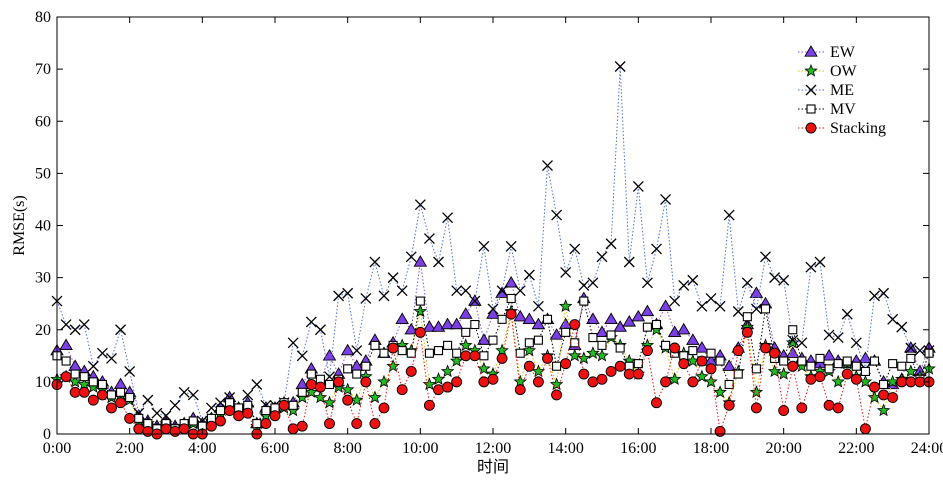 The width and height of the screenshot is (943, 481). I want to click on x-tick-label: 16:00, so click(638, 448).